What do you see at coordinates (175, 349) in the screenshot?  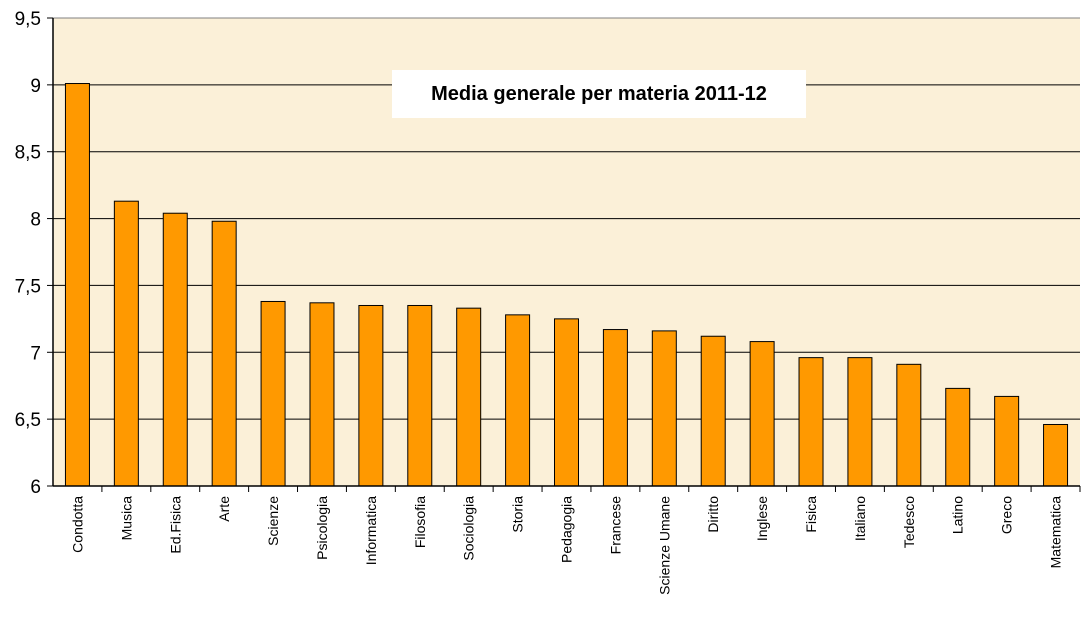 I see `bar-ed-fisica` at bounding box center [175, 349].